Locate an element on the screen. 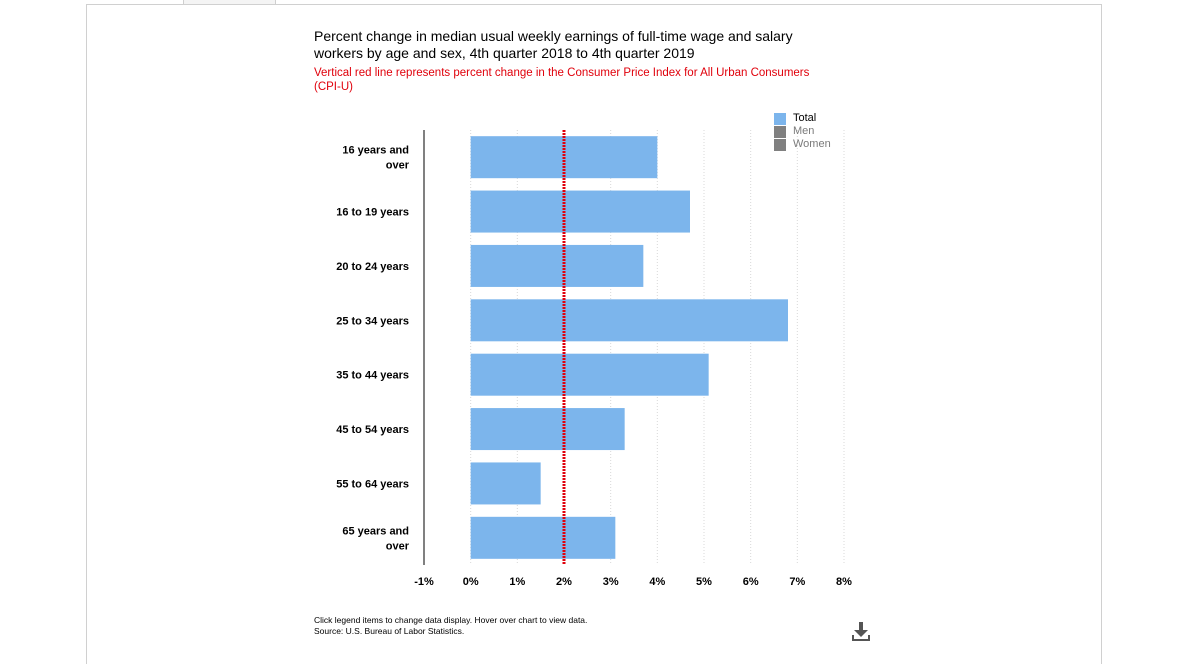 Image resolution: width=1192 pixels, height=664 pixels. category-label-line: 35 to 44 years is located at coordinates (372, 376).